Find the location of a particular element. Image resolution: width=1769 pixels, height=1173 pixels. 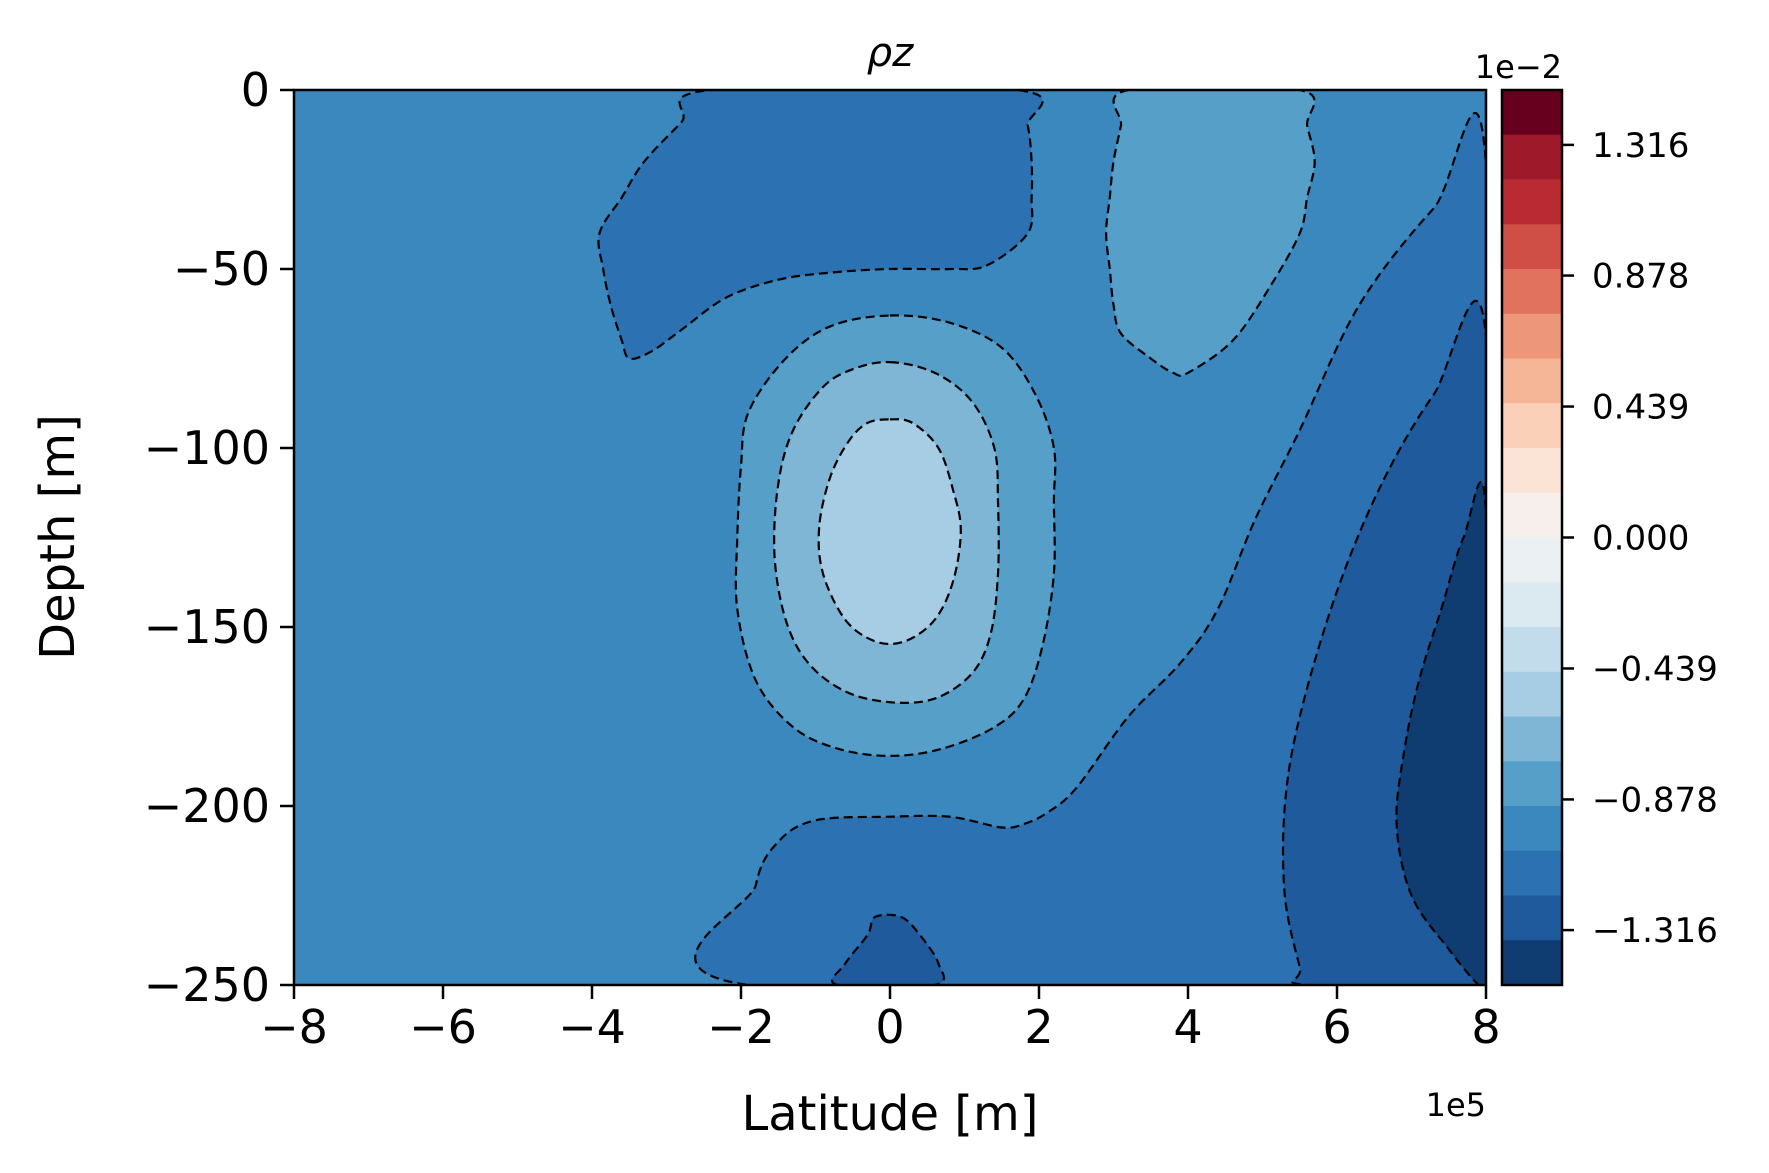

colorbar-tick-label: 1.316 is located at coordinates (1640, 146).